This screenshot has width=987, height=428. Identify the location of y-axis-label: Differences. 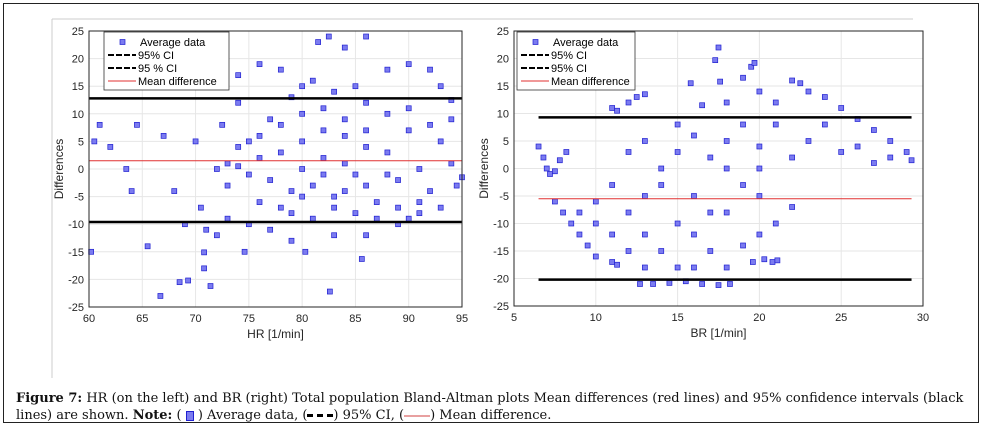
(59, 169).